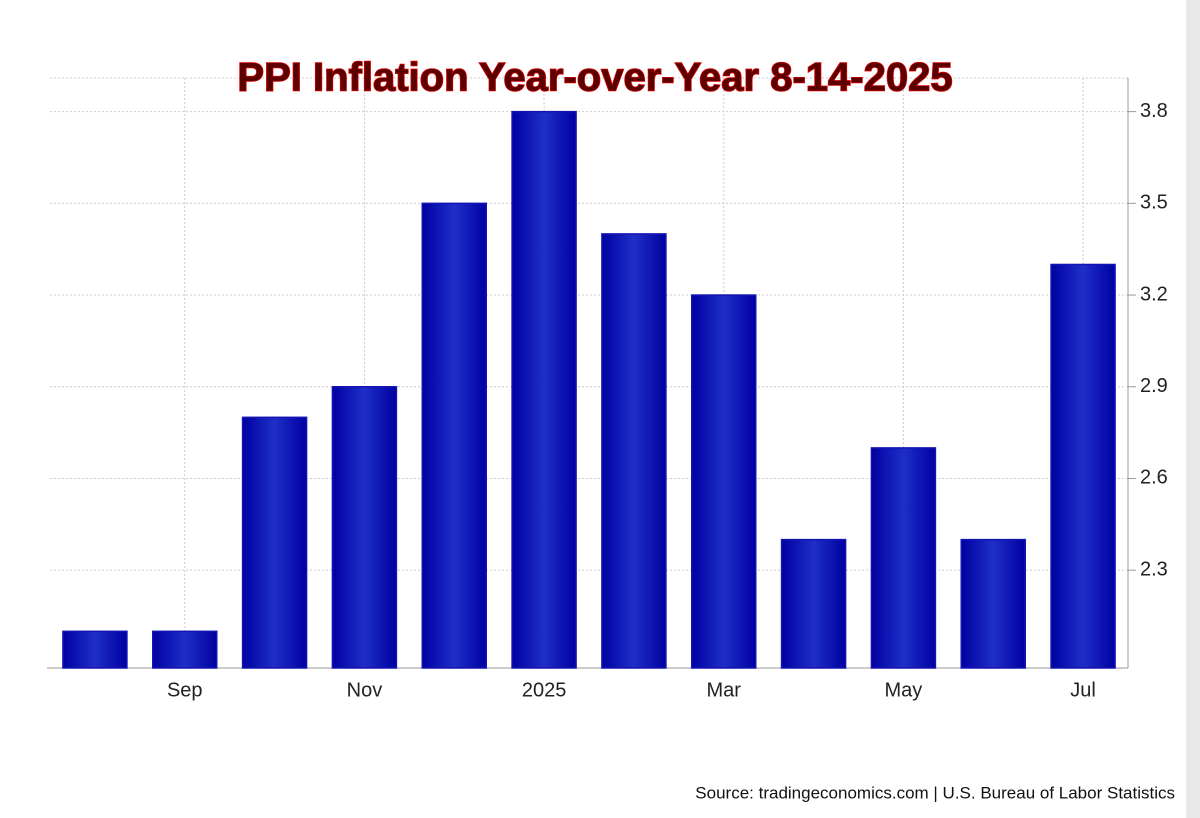  Describe the element at coordinates (724, 690) in the screenshot. I see `x-tick-label: Mar` at that location.